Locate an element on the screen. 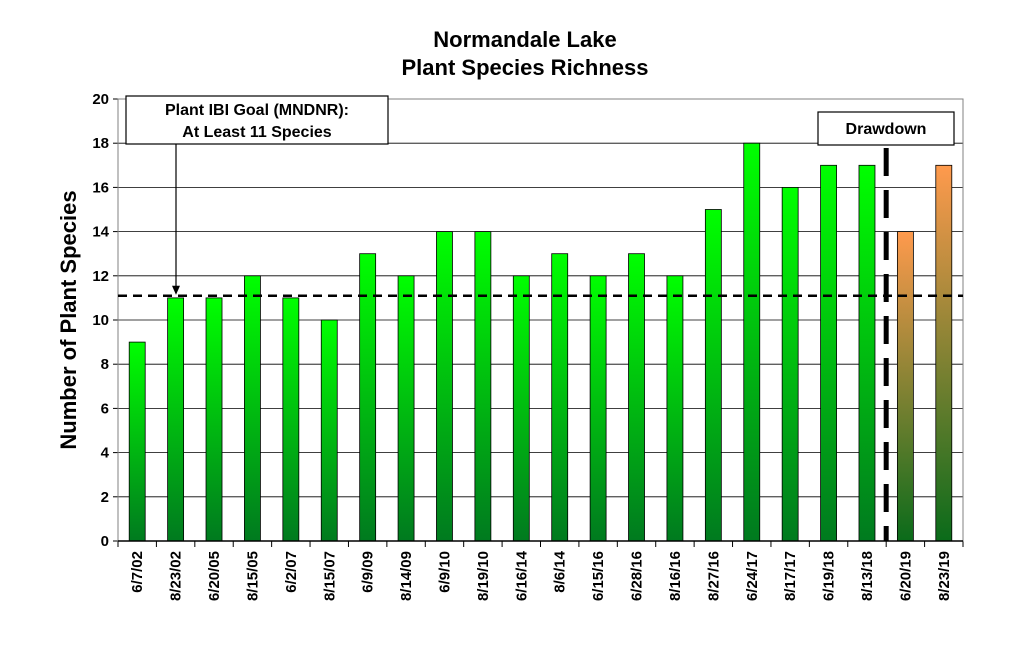  y-tick-label: 2 is located at coordinates (105, 497).